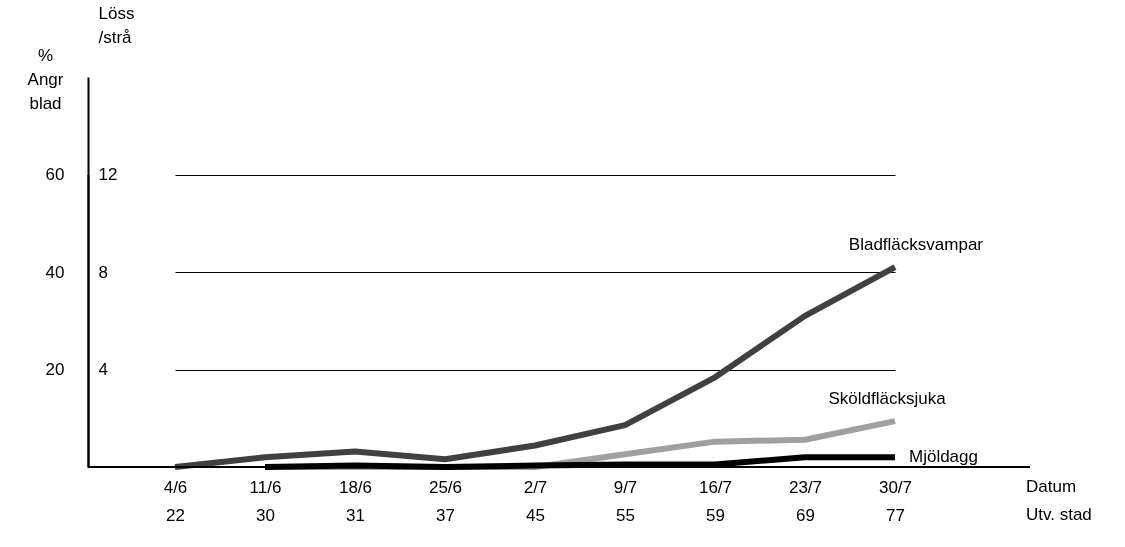 This screenshot has height=547, width=1125. What do you see at coordinates (116, 25) in the screenshot?
I see `y2-axis-title: Löss /strå` at bounding box center [116, 25].